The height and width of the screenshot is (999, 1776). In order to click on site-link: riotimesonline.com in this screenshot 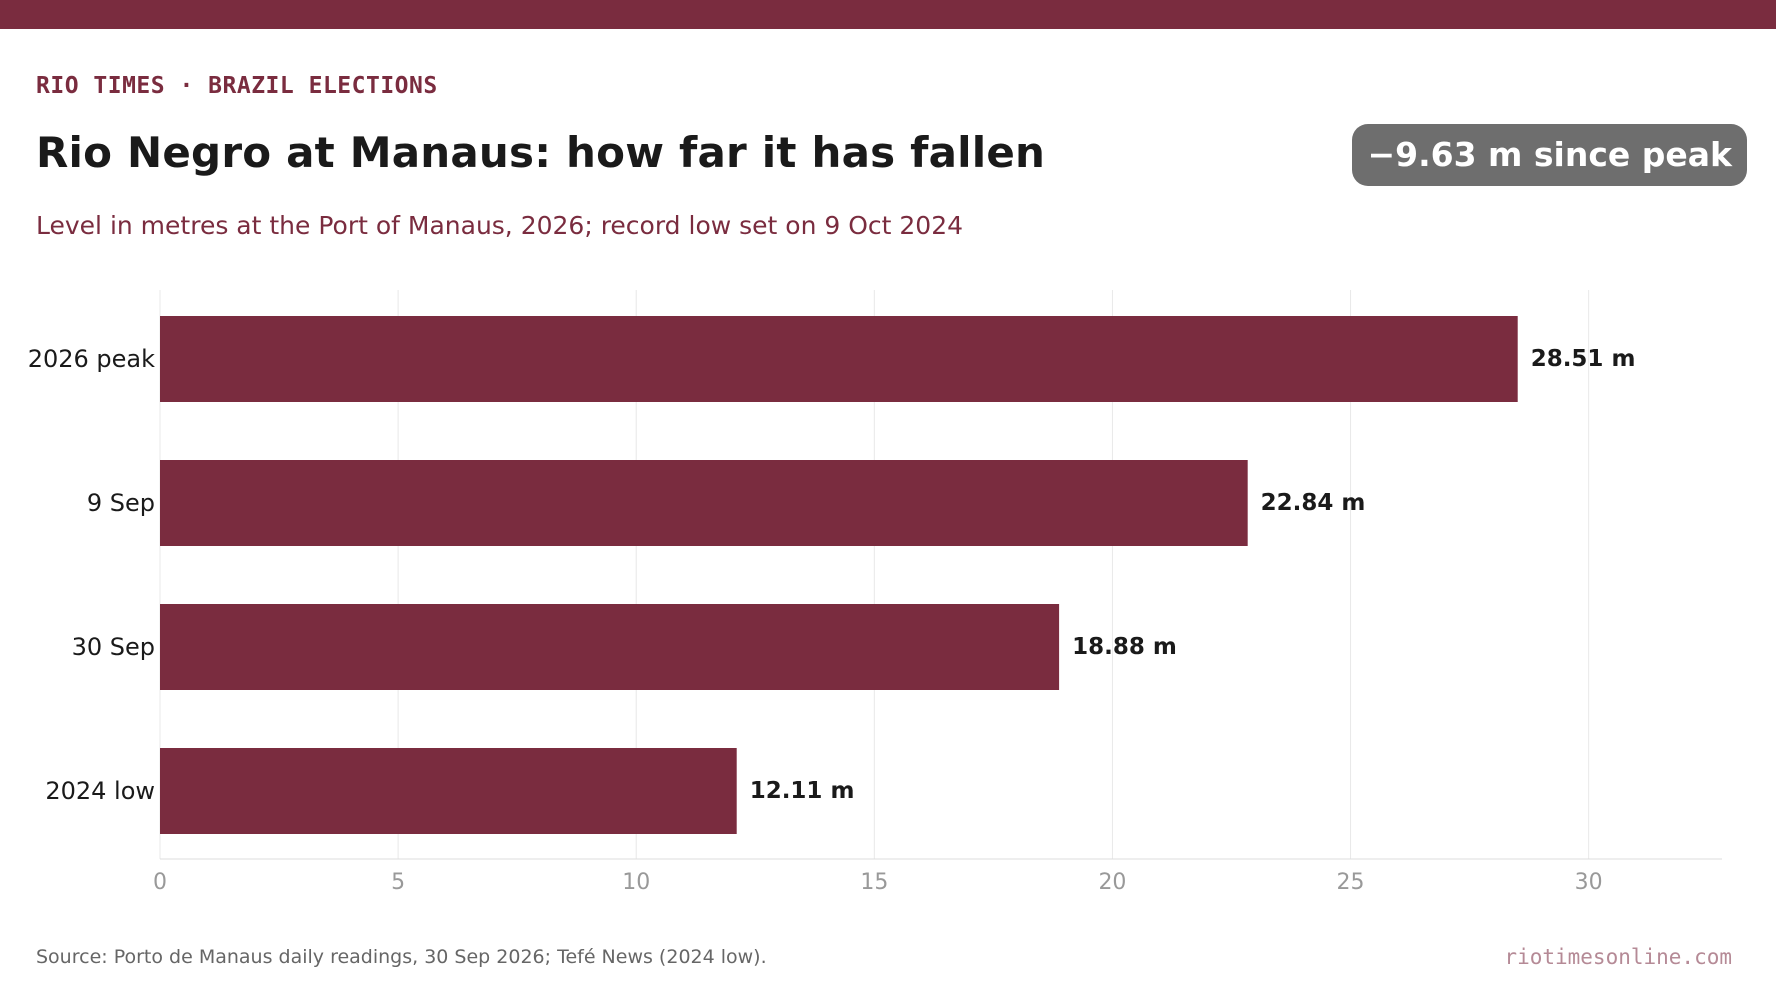, I will do `click(1618, 957)`.